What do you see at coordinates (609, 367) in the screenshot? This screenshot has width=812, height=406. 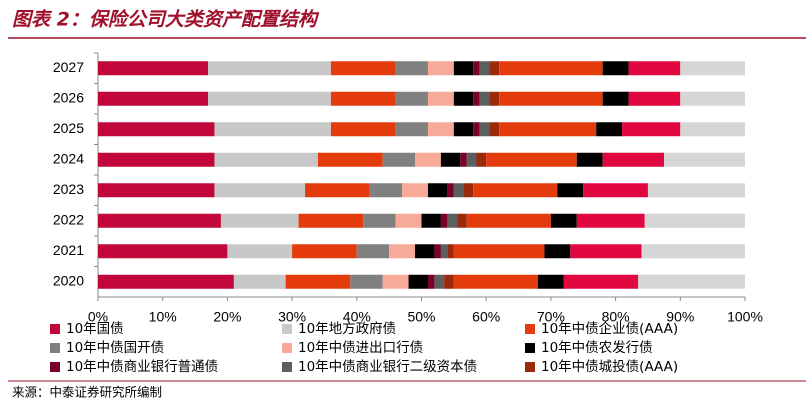 I see `legend-label: 10年中债城投债(AAA)` at bounding box center [609, 367].